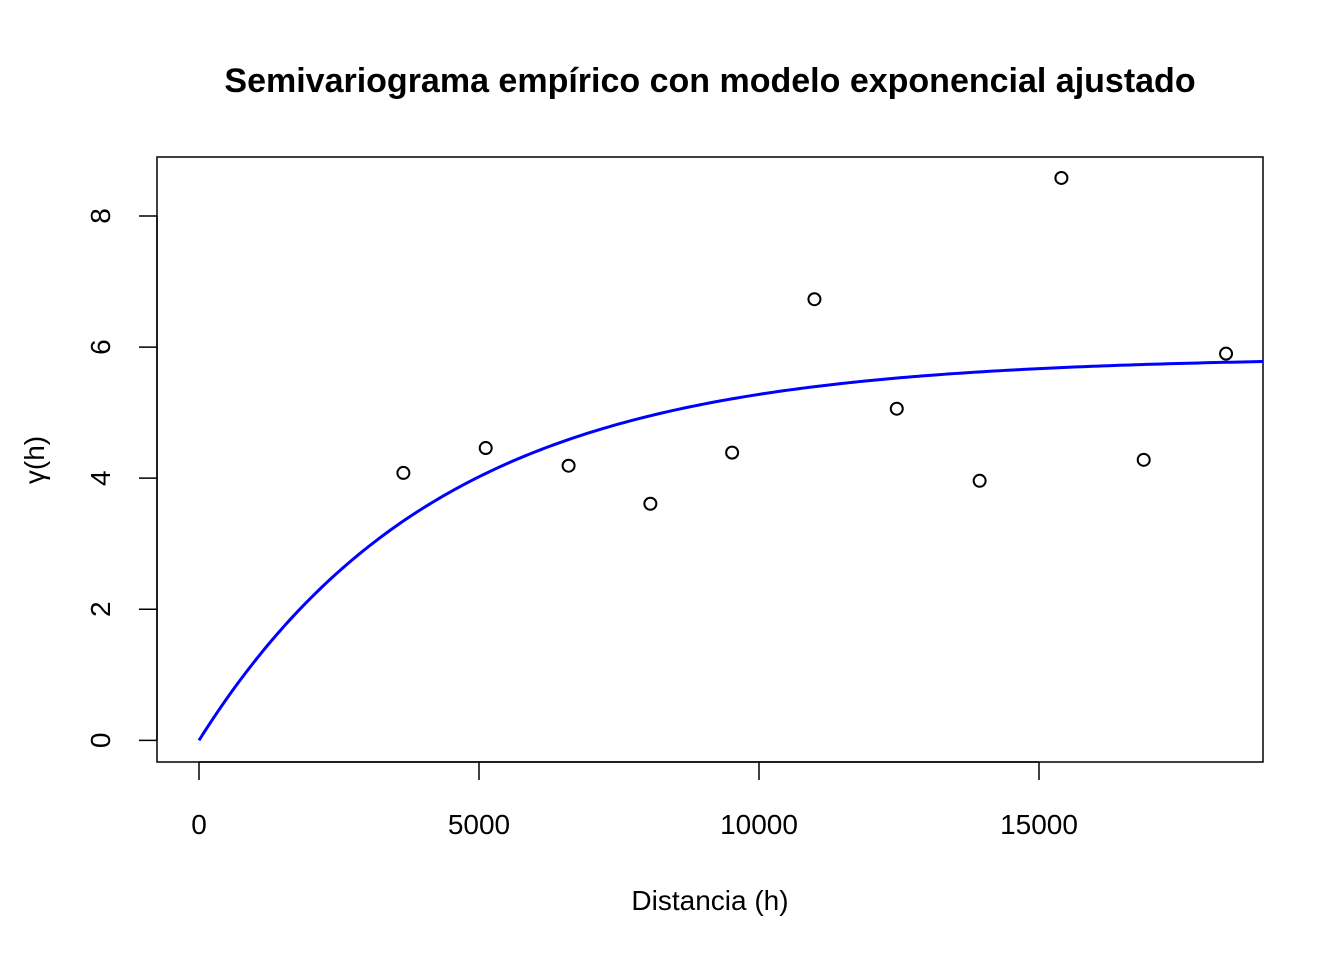  Describe the element at coordinates (1039, 824) in the screenshot. I see `x-tick-label: 15000` at that location.